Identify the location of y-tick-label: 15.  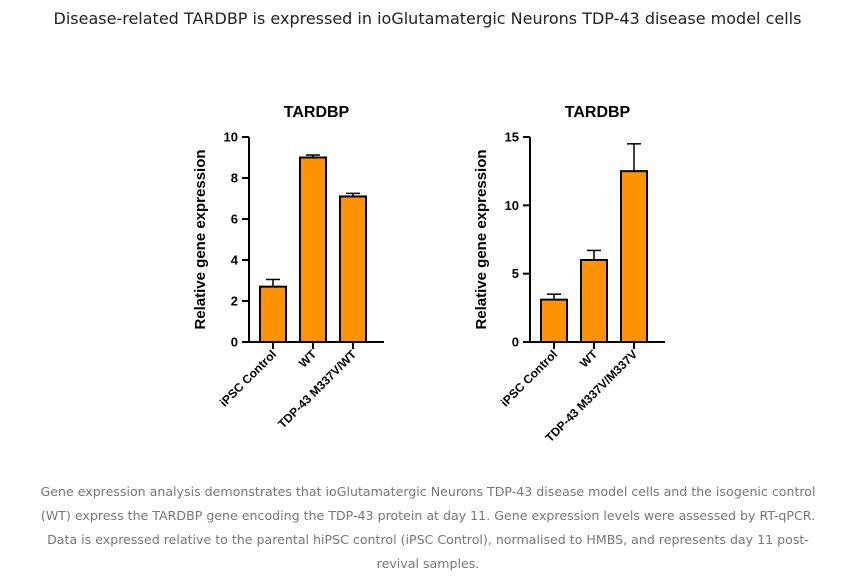
(512, 137).